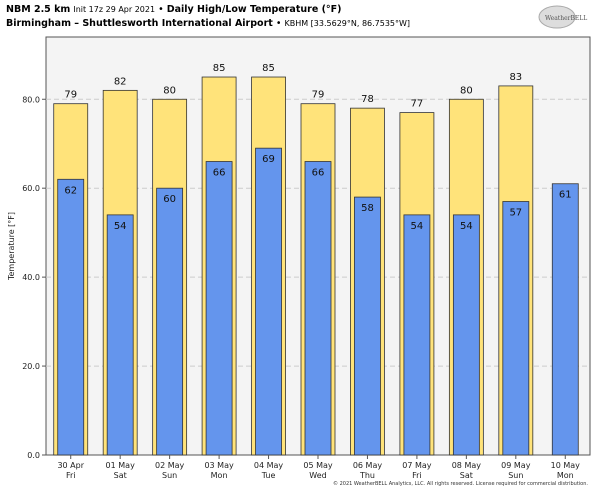 This screenshot has width=600, height=493. What do you see at coordinates (566, 465) in the screenshot?
I see `x-tick-label-date: 10 May` at bounding box center [566, 465].